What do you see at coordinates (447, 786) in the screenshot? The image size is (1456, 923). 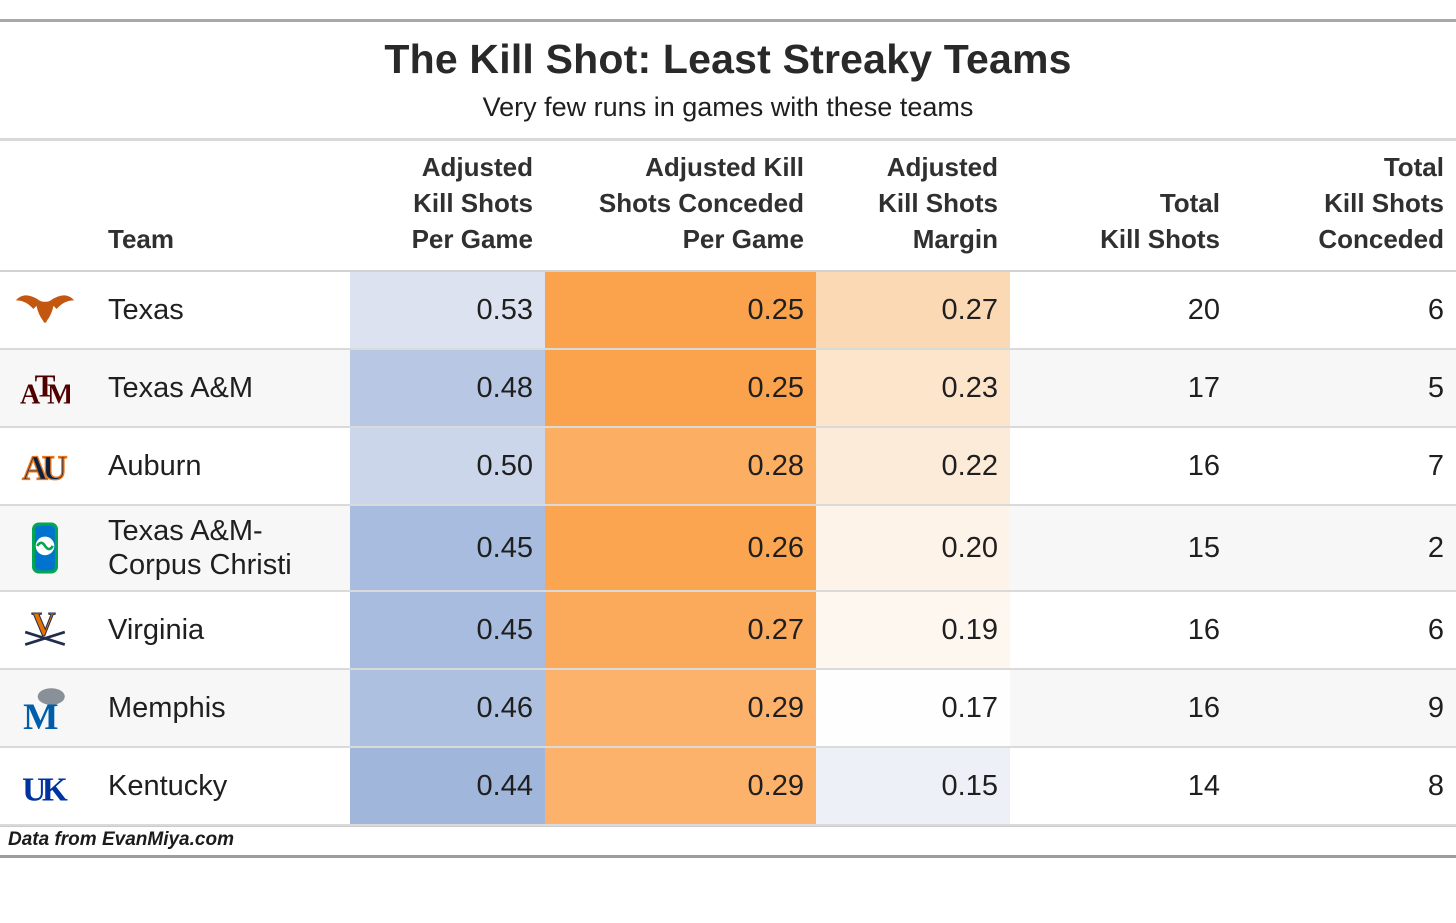 I see `adj-kill-shots-per-game-cell: 0.44` at bounding box center [447, 786].